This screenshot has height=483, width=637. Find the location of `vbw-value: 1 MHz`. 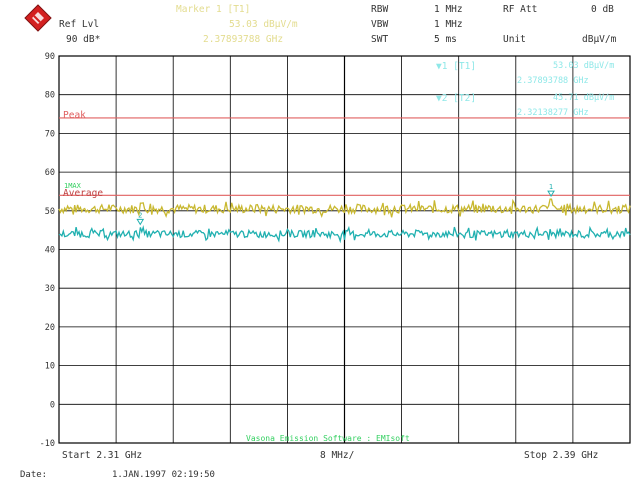

vbw-value: 1 MHz is located at coordinates (448, 24).